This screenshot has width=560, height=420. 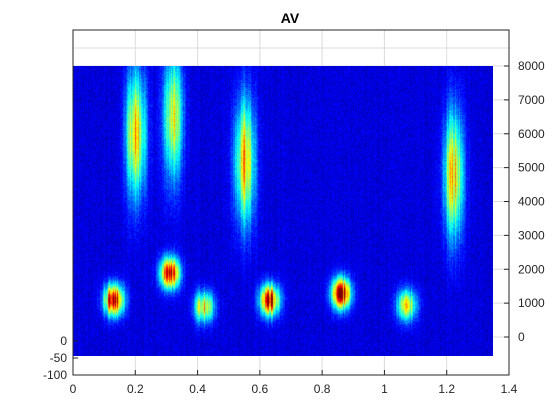 I want to click on right-tick-label: 5000, so click(x=531, y=168).